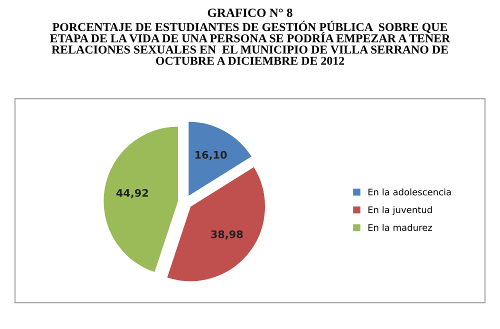  I want to click on data-label: 16,10, so click(211, 155).